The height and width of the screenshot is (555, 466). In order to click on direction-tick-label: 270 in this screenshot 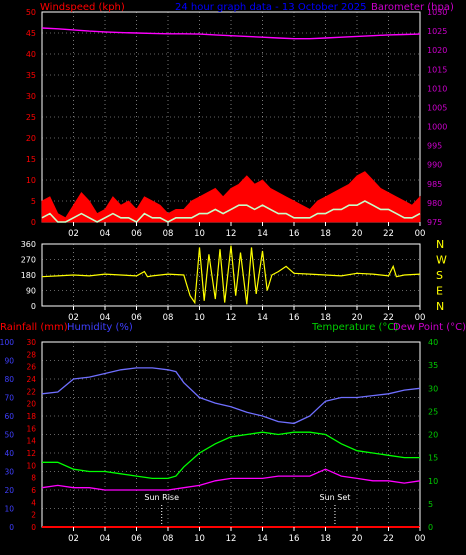, I will do `click(28, 260)`.